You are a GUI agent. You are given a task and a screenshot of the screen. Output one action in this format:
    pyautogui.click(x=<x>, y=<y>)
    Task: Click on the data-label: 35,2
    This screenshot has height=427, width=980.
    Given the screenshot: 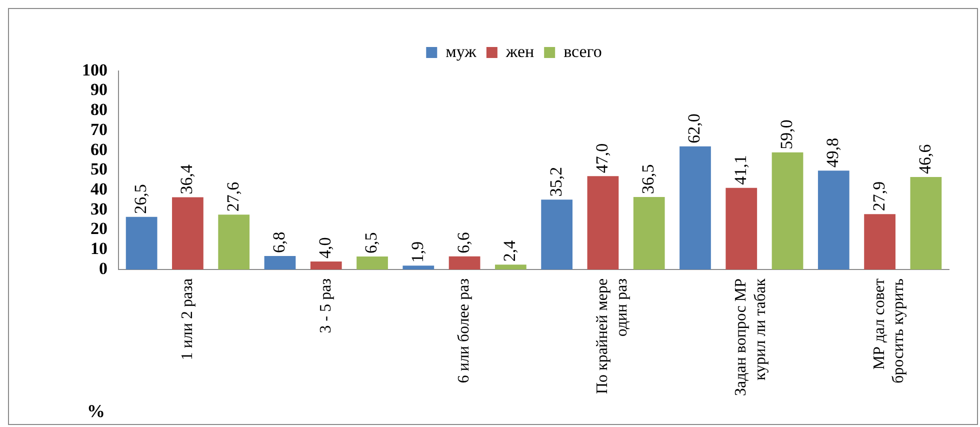 What is the action you would take?
    pyautogui.click(x=556, y=181)
    